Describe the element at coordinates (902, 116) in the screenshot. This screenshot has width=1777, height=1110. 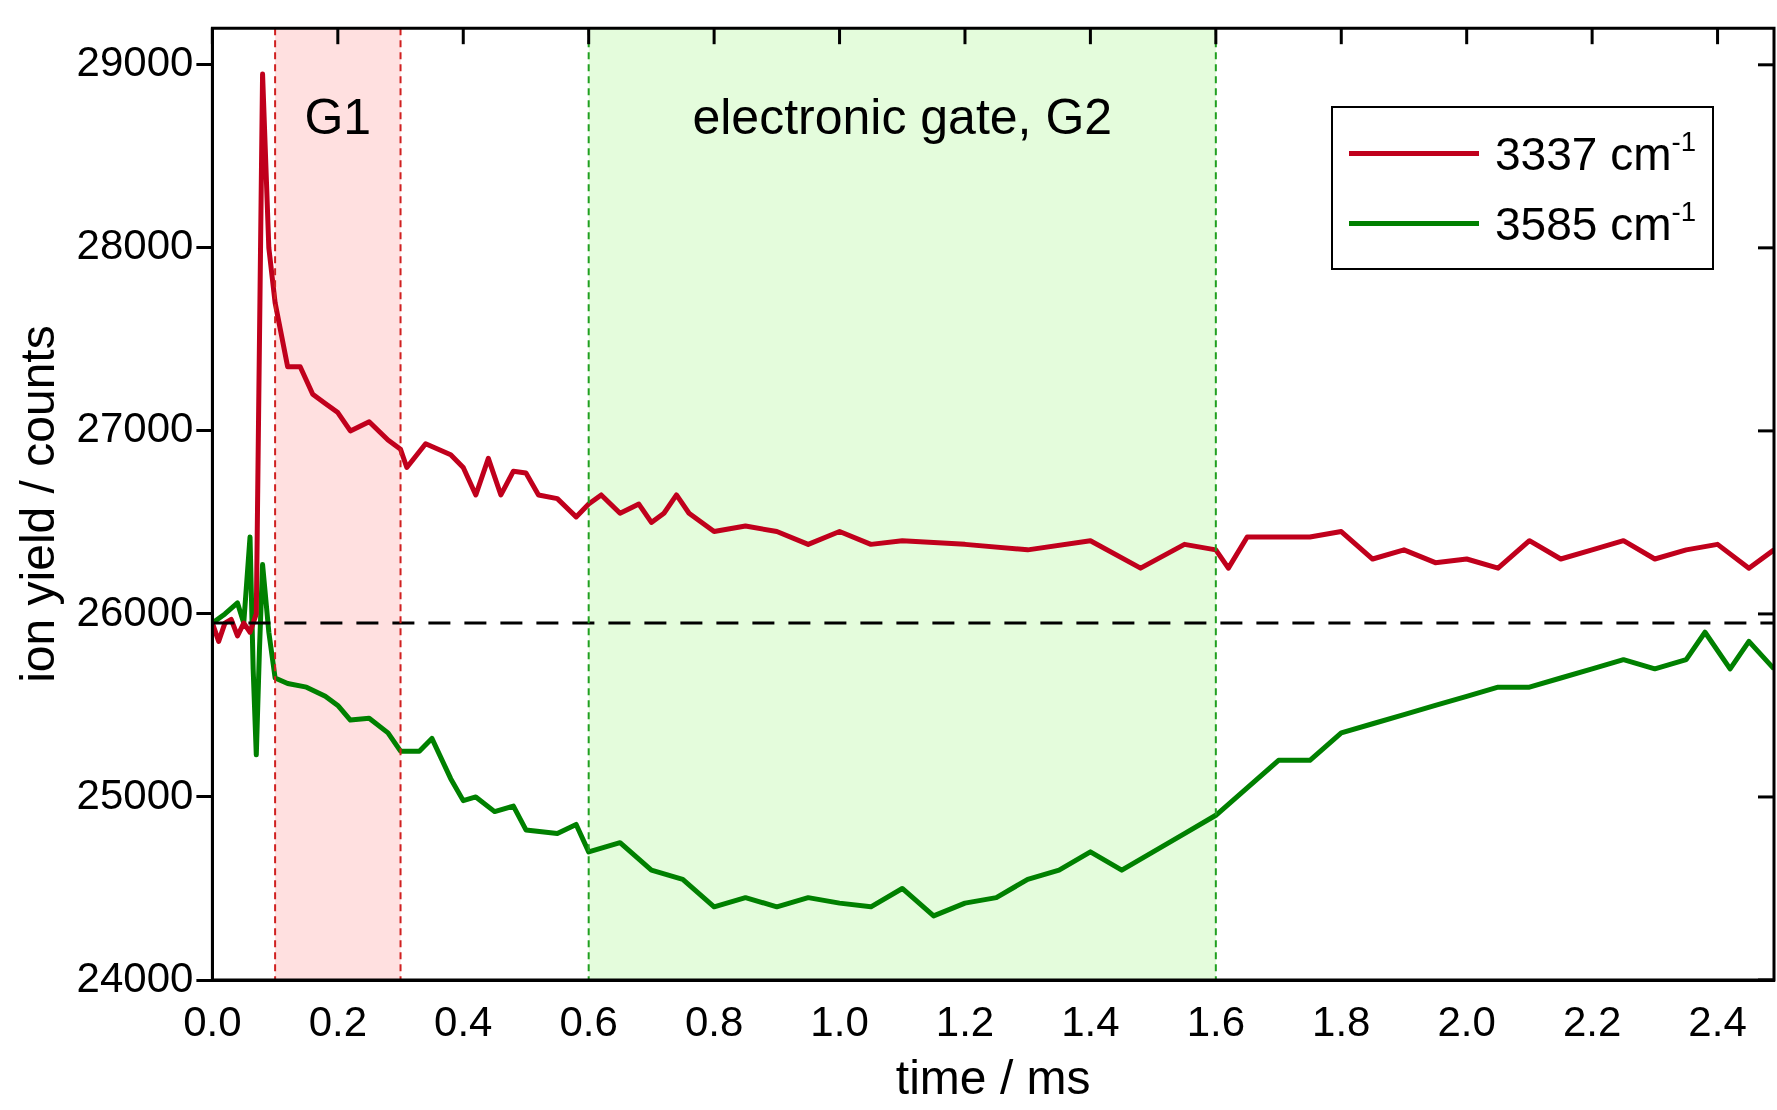
I see `band-label: electronic gate, G2` at that location.